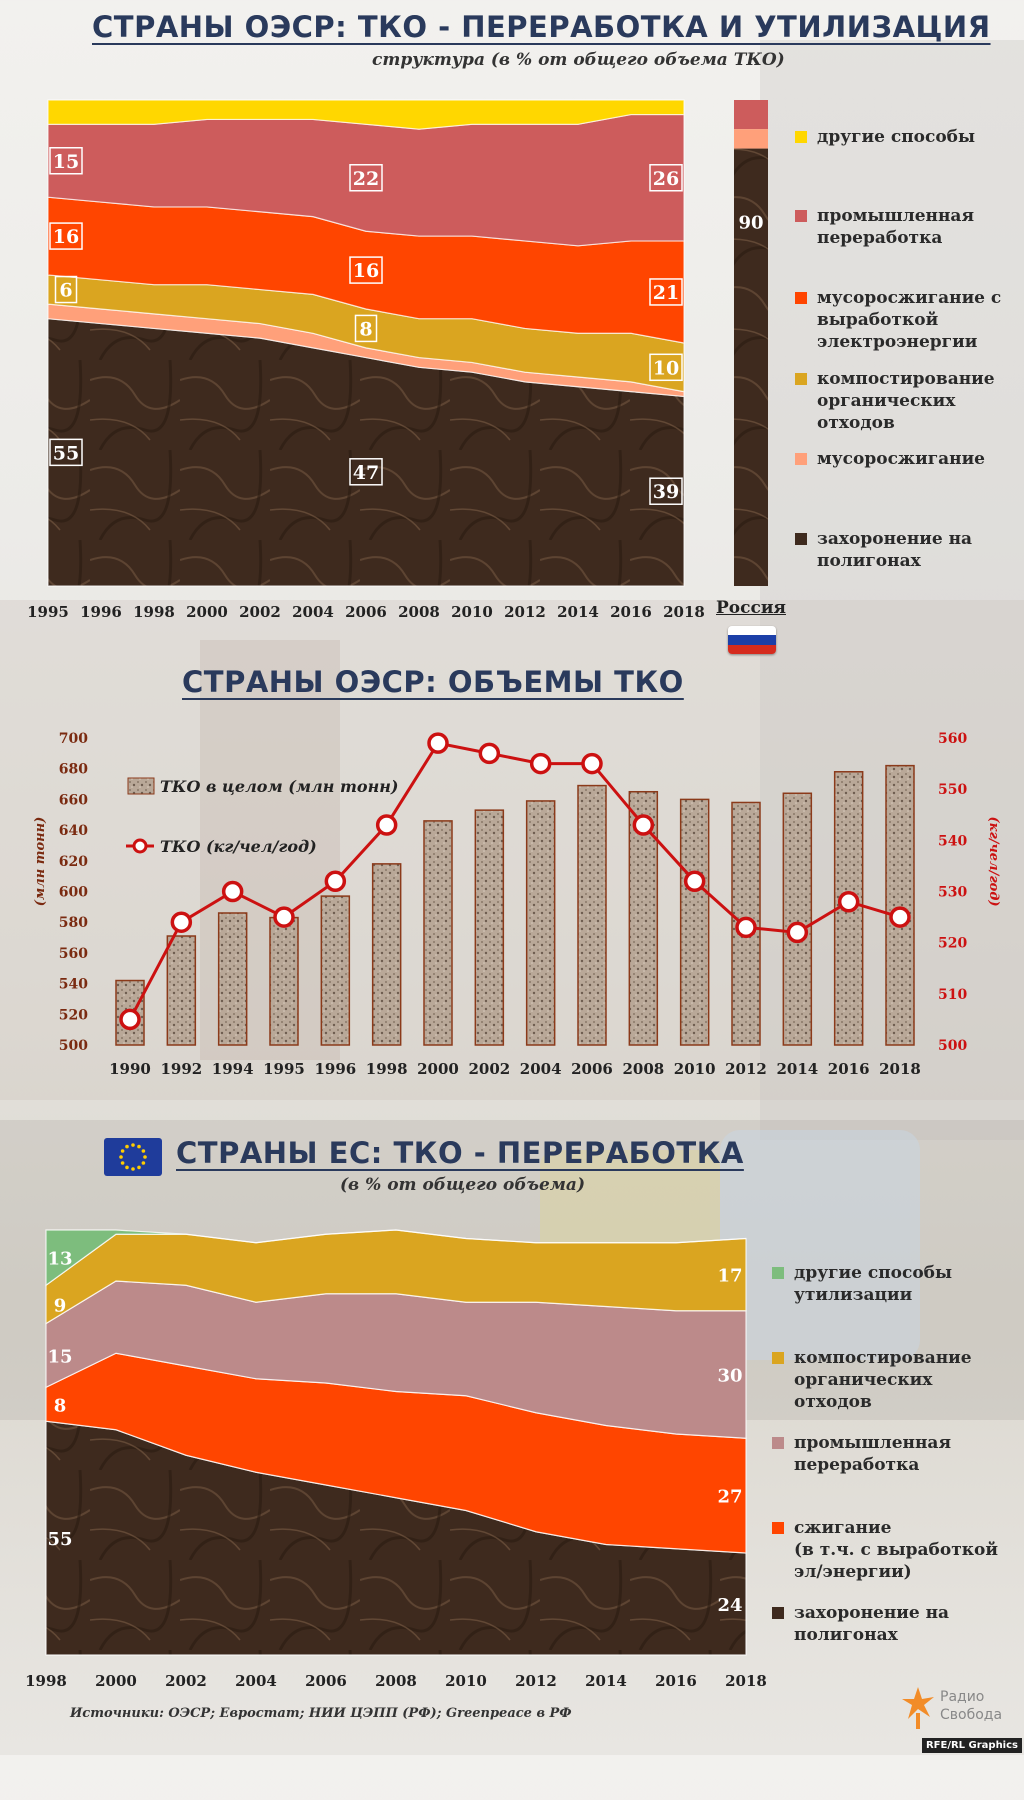 The width and height of the screenshot is (1024, 1800). What do you see at coordinates (848, 901) in the screenshot?
I see `point-2016` at bounding box center [848, 901].